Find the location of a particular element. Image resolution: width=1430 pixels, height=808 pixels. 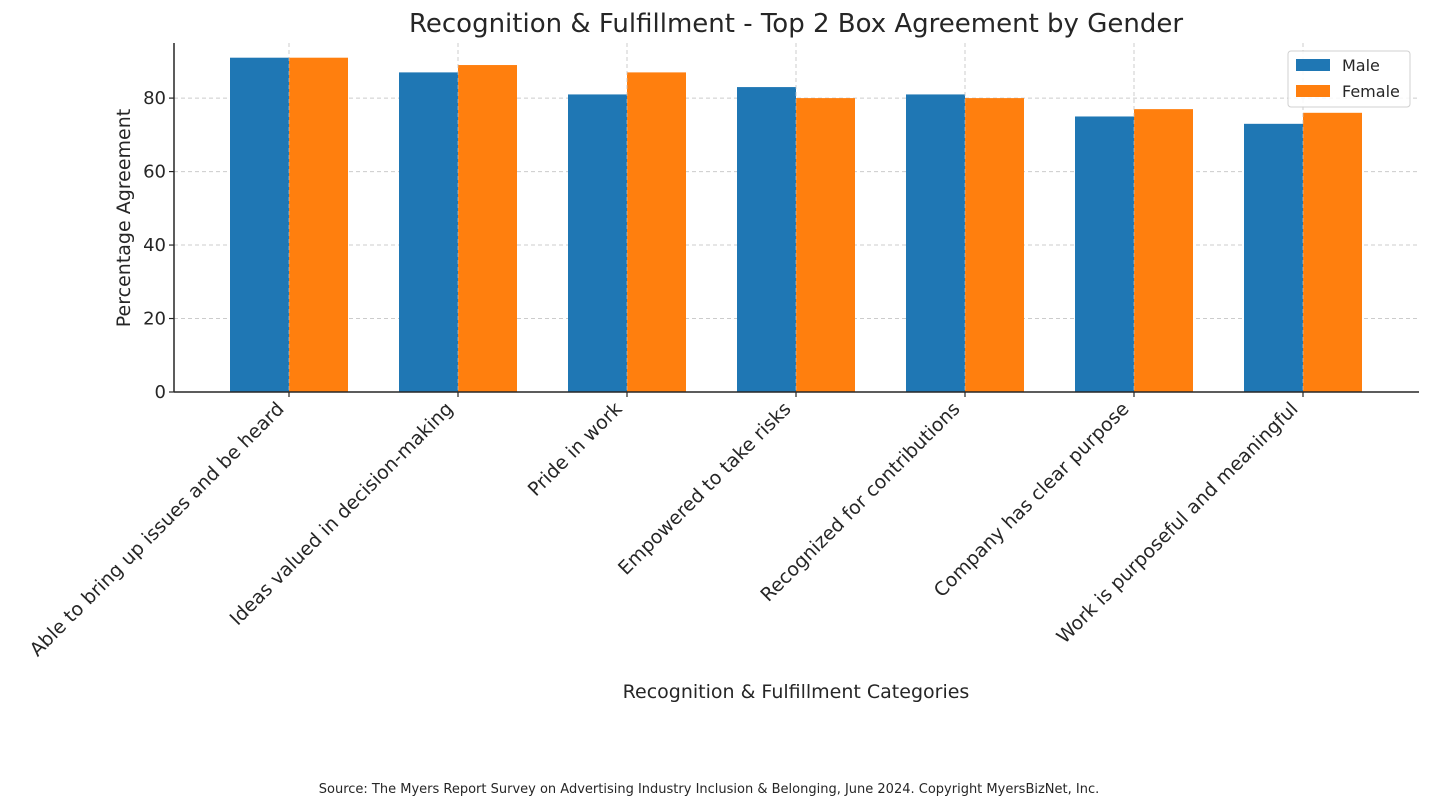

y-tick-label: 20 is located at coordinates (154, 319).